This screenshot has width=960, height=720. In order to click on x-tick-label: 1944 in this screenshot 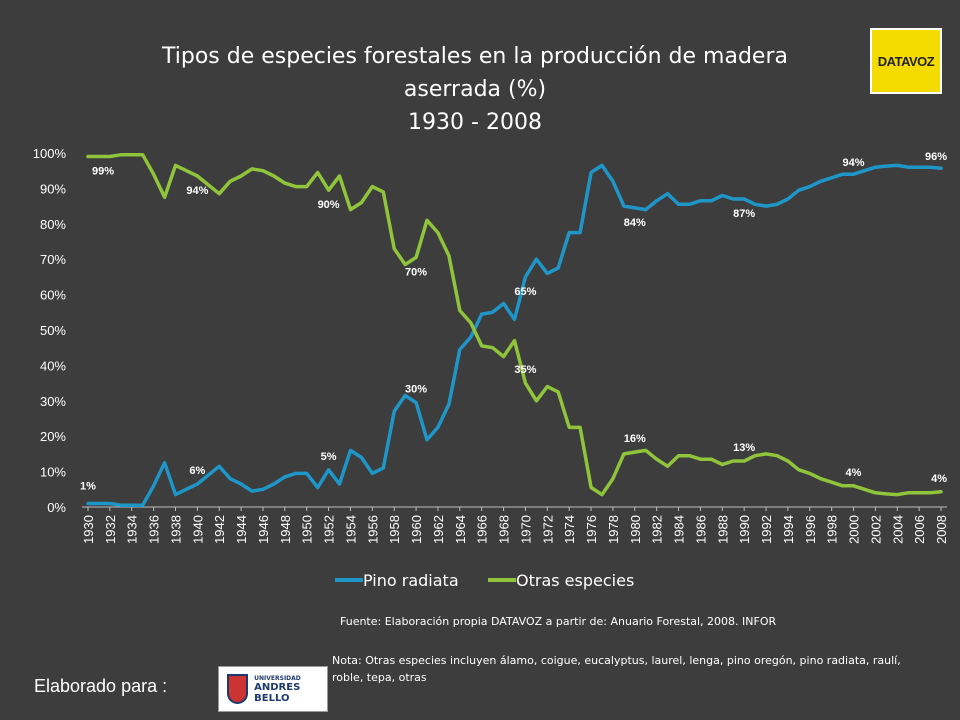, I will do `click(241, 529)`.